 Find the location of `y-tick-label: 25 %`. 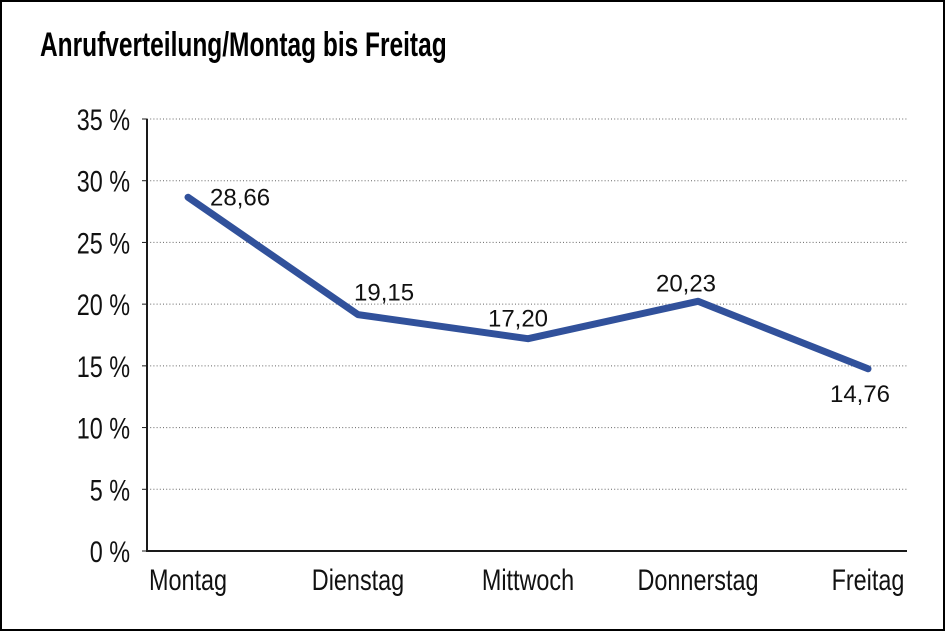

y-tick-label: 25 % is located at coordinates (103, 243).